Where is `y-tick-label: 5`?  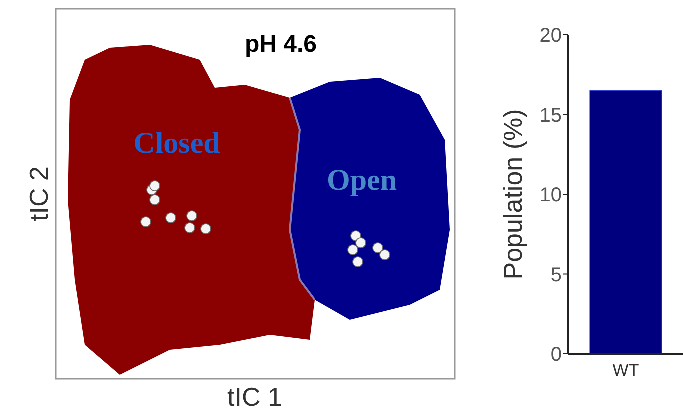
y-tick-label: 5 is located at coordinates (556, 275).